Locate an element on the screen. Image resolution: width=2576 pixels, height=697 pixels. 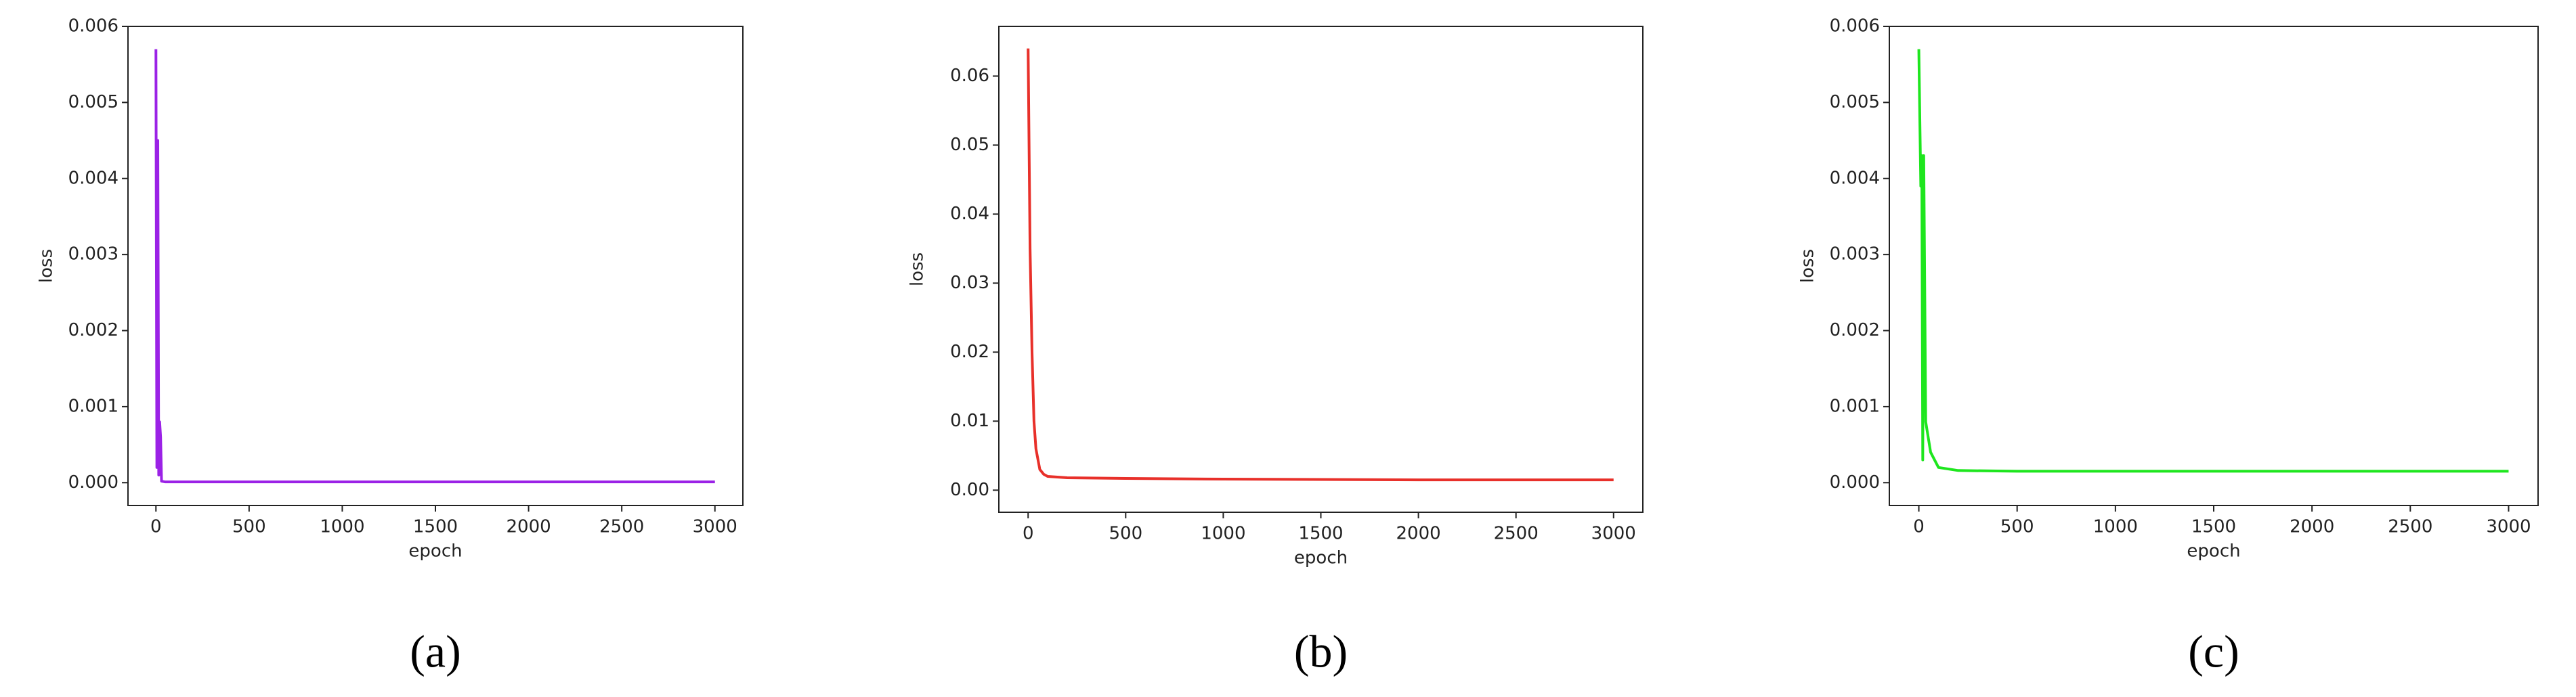
caption: (c) is located at coordinates (2213, 651).